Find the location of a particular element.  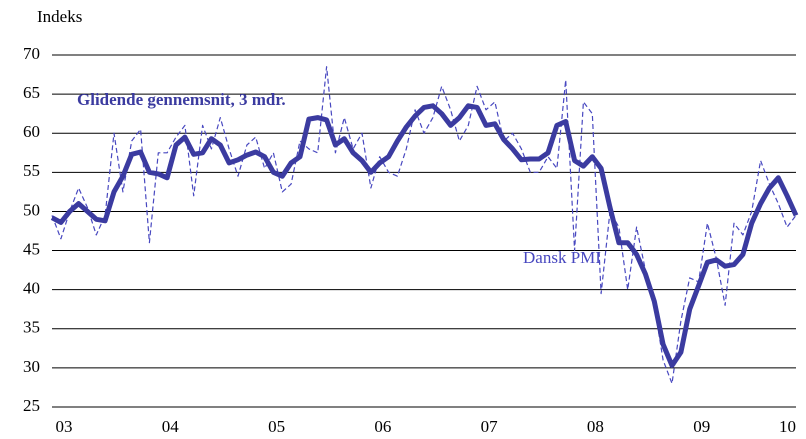

y-tick-label: 30 is located at coordinates (31, 366).